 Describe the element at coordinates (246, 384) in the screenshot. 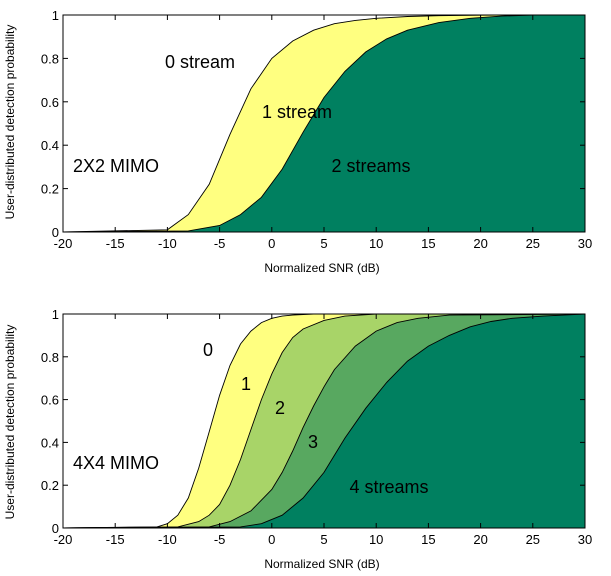

I see `annotation-1: 1` at that location.